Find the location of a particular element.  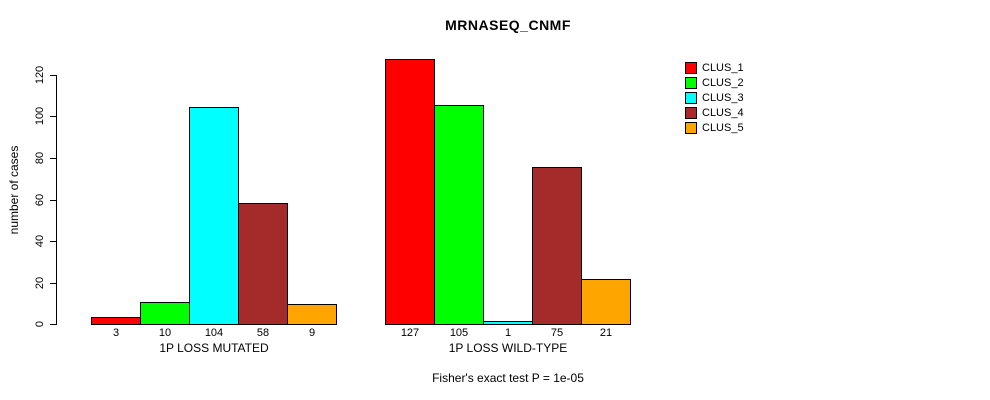

y-axis-tick-label: 80 is located at coordinates (40, 158).